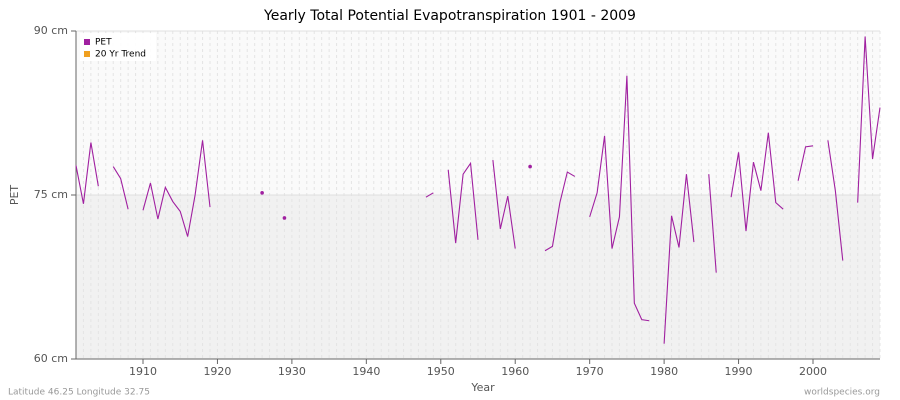 The image size is (900, 400). What do you see at coordinates (79, 393) in the screenshot?
I see `footer-left: Latitude 46.25 Longitude 32.75` at bounding box center [79, 393].